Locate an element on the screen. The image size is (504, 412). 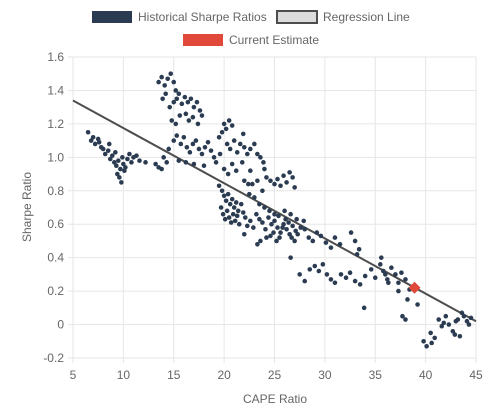
legend-item-regression: Regression Line is located at coordinates (343, 17).